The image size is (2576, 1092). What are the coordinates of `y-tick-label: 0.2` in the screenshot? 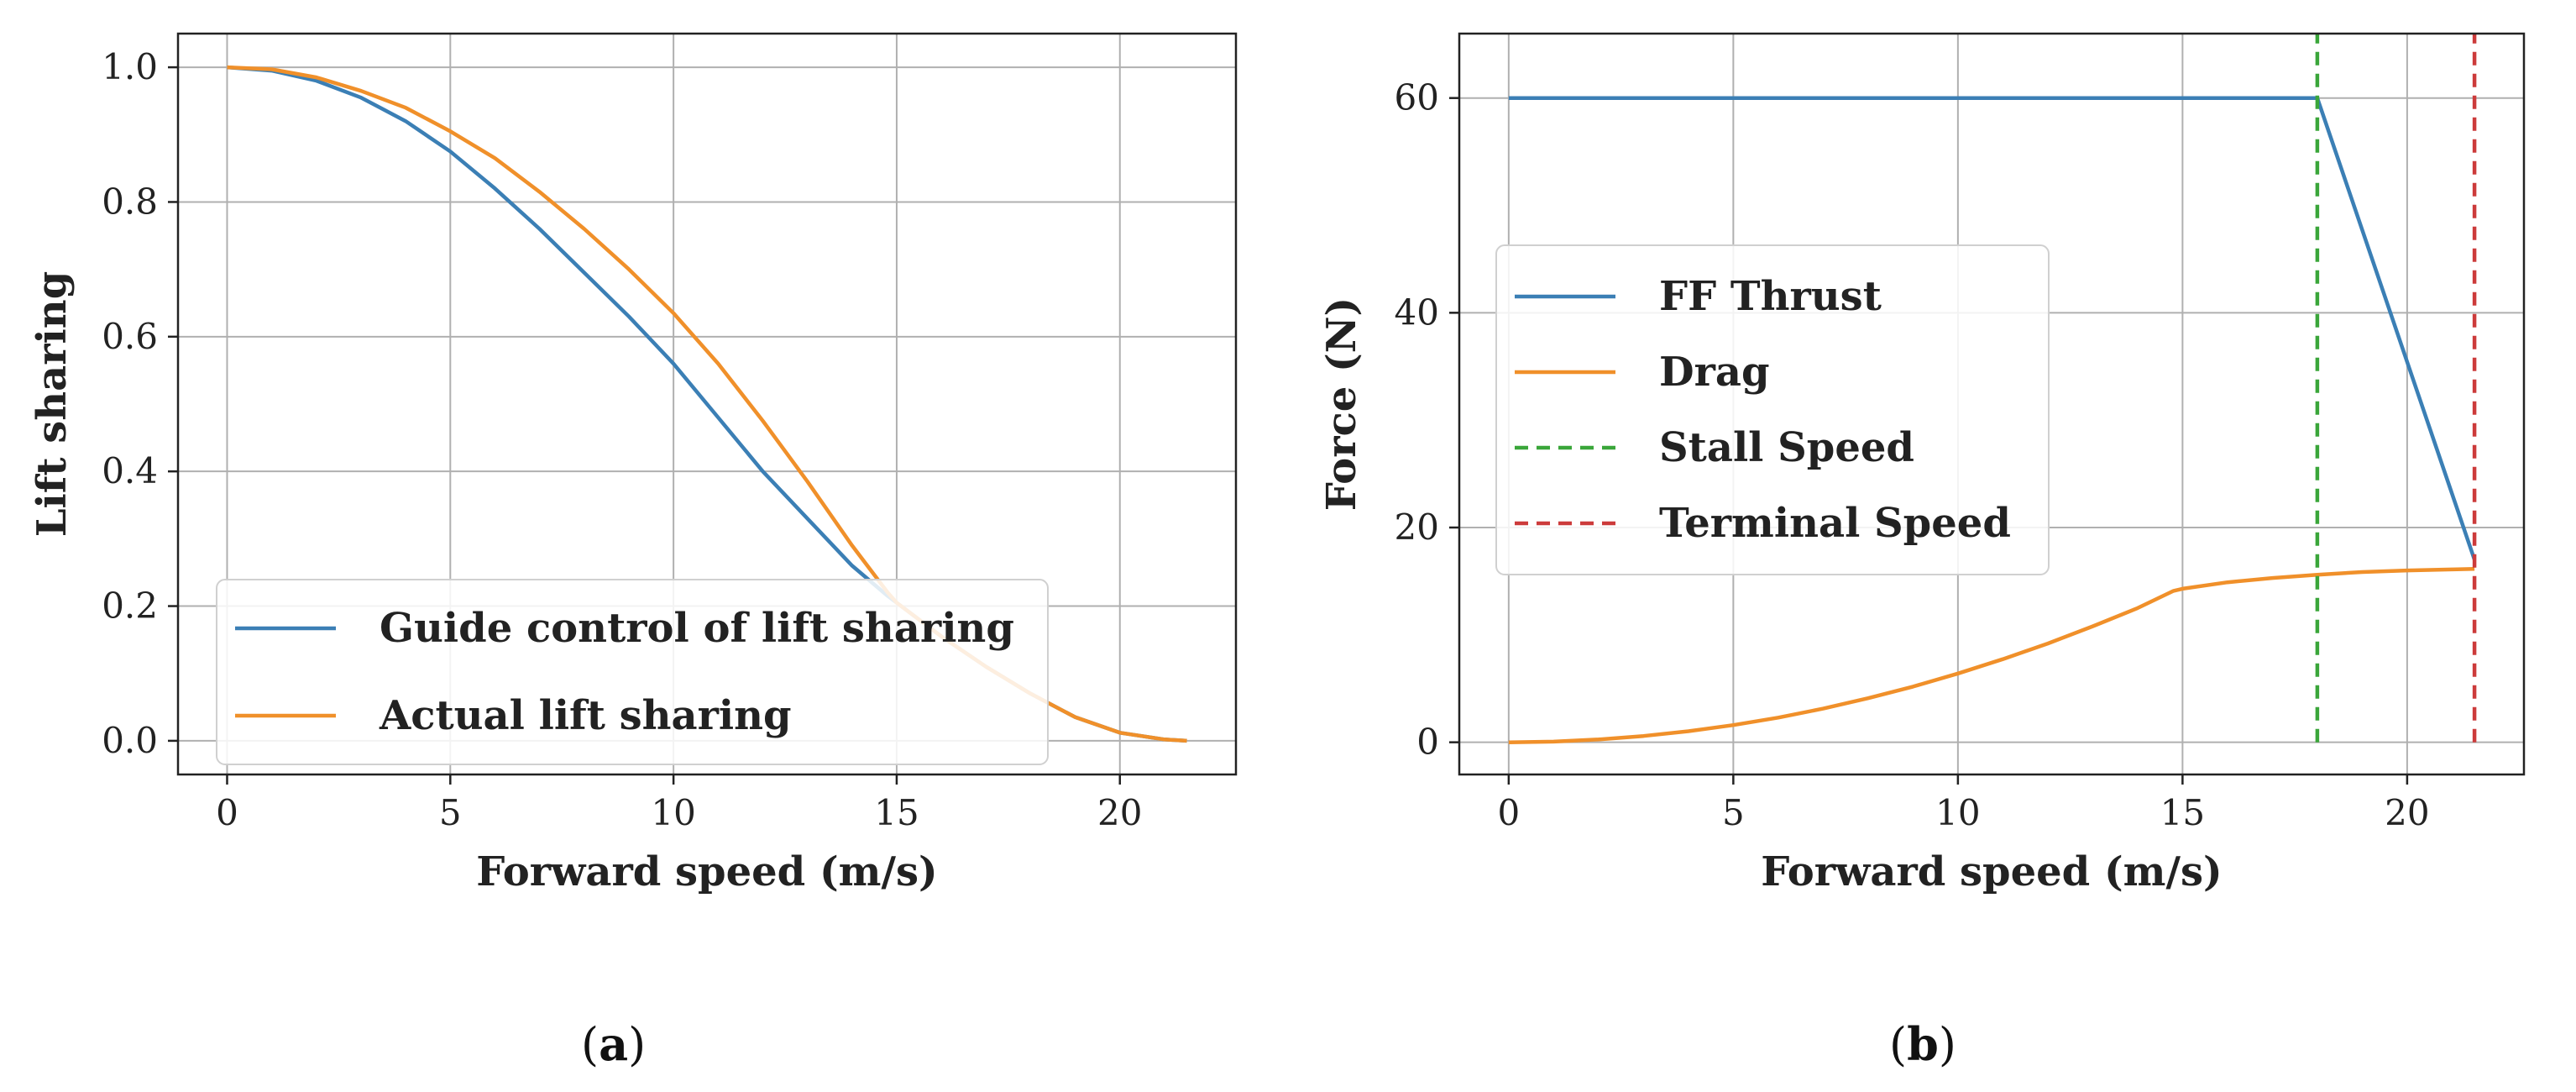 It's located at (130, 606).